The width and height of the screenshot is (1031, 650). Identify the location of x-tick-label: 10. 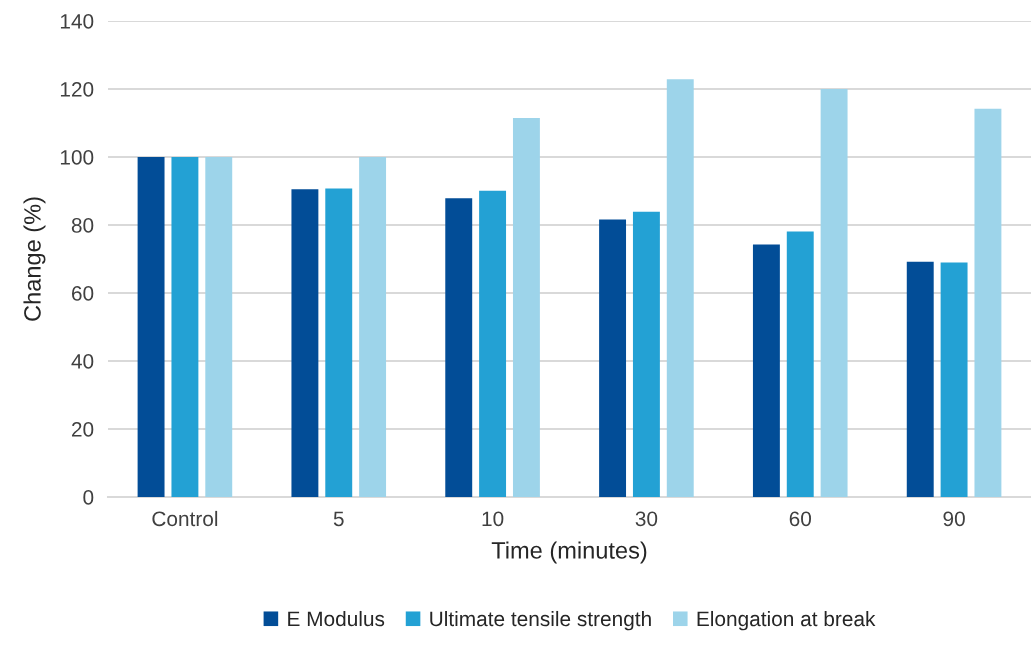
(493, 519).